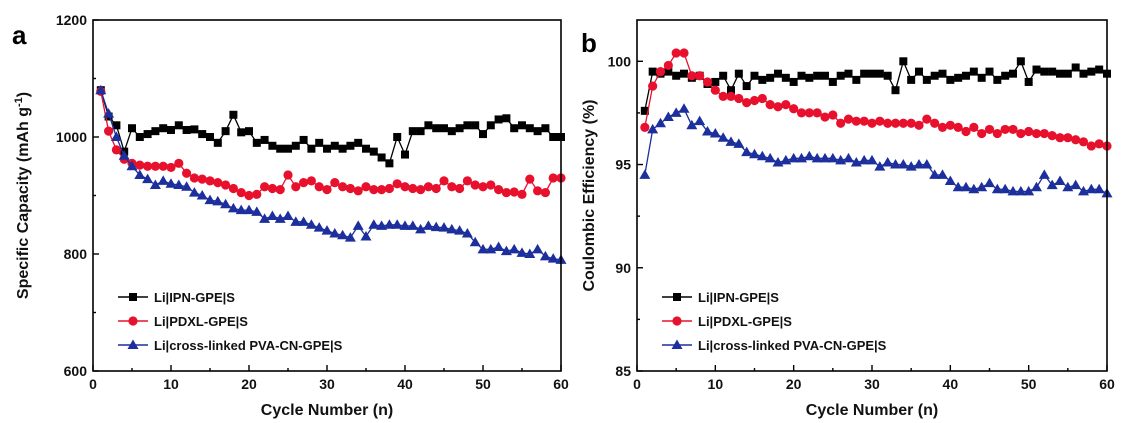 This screenshot has width=1123, height=423. I want to click on y-tick-label: 1200, so click(71, 20).